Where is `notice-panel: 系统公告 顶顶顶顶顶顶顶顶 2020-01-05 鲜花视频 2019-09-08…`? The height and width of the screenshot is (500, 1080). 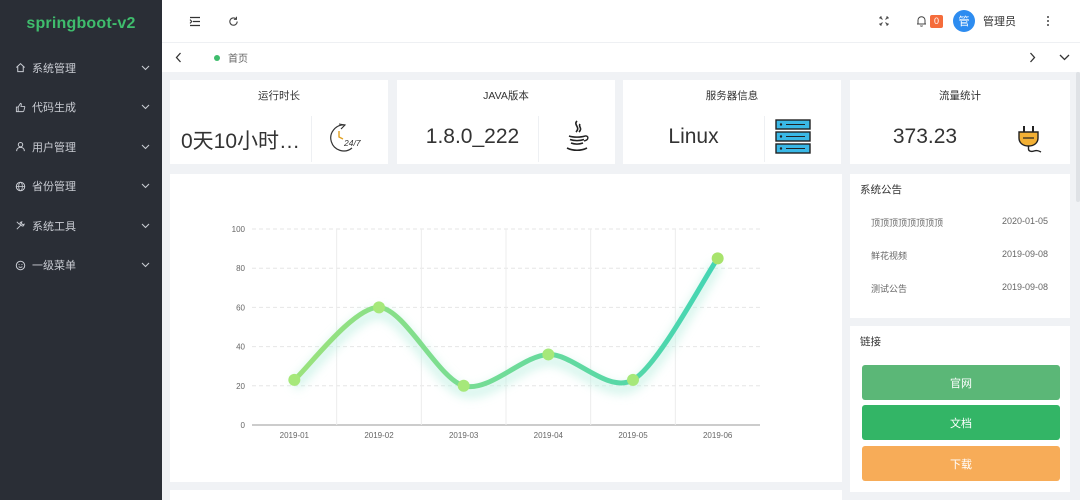 notice-panel: 系统公告 顶顶顶顶顶顶顶顶 2020-01-05 鲜花视频 2019-09-08… is located at coordinates (960, 246).